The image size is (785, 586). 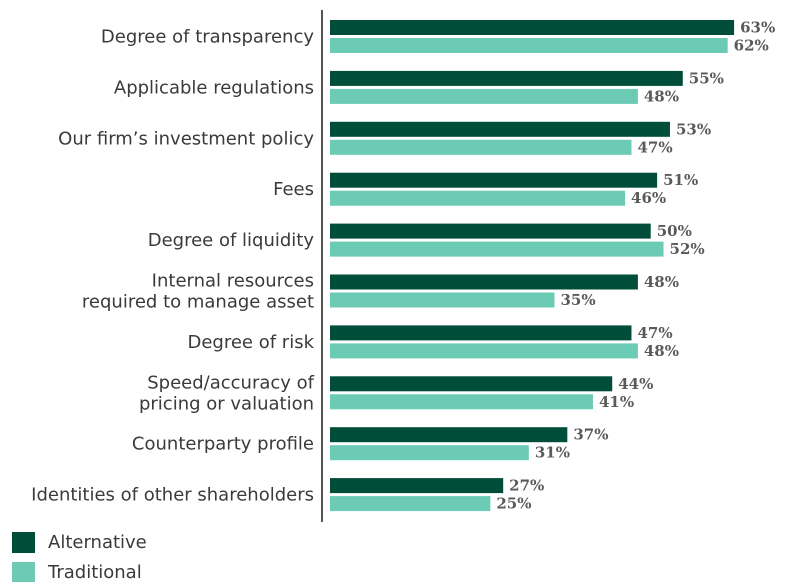 What do you see at coordinates (590, 435) in the screenshot?
I see `value-label: 37%` at bounding box center [590, 435].